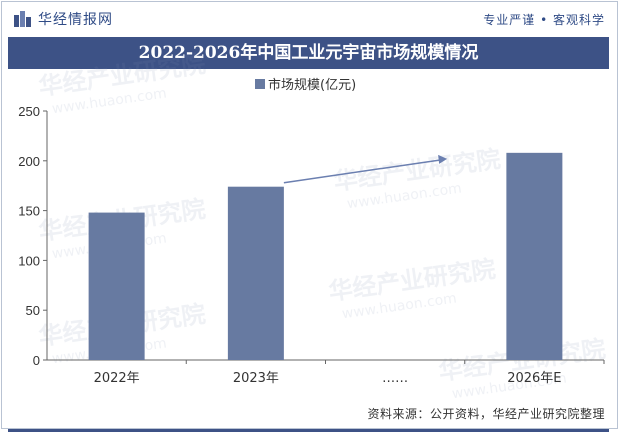  I want to click on x-tick-label: 2023年, so click(256, 378).